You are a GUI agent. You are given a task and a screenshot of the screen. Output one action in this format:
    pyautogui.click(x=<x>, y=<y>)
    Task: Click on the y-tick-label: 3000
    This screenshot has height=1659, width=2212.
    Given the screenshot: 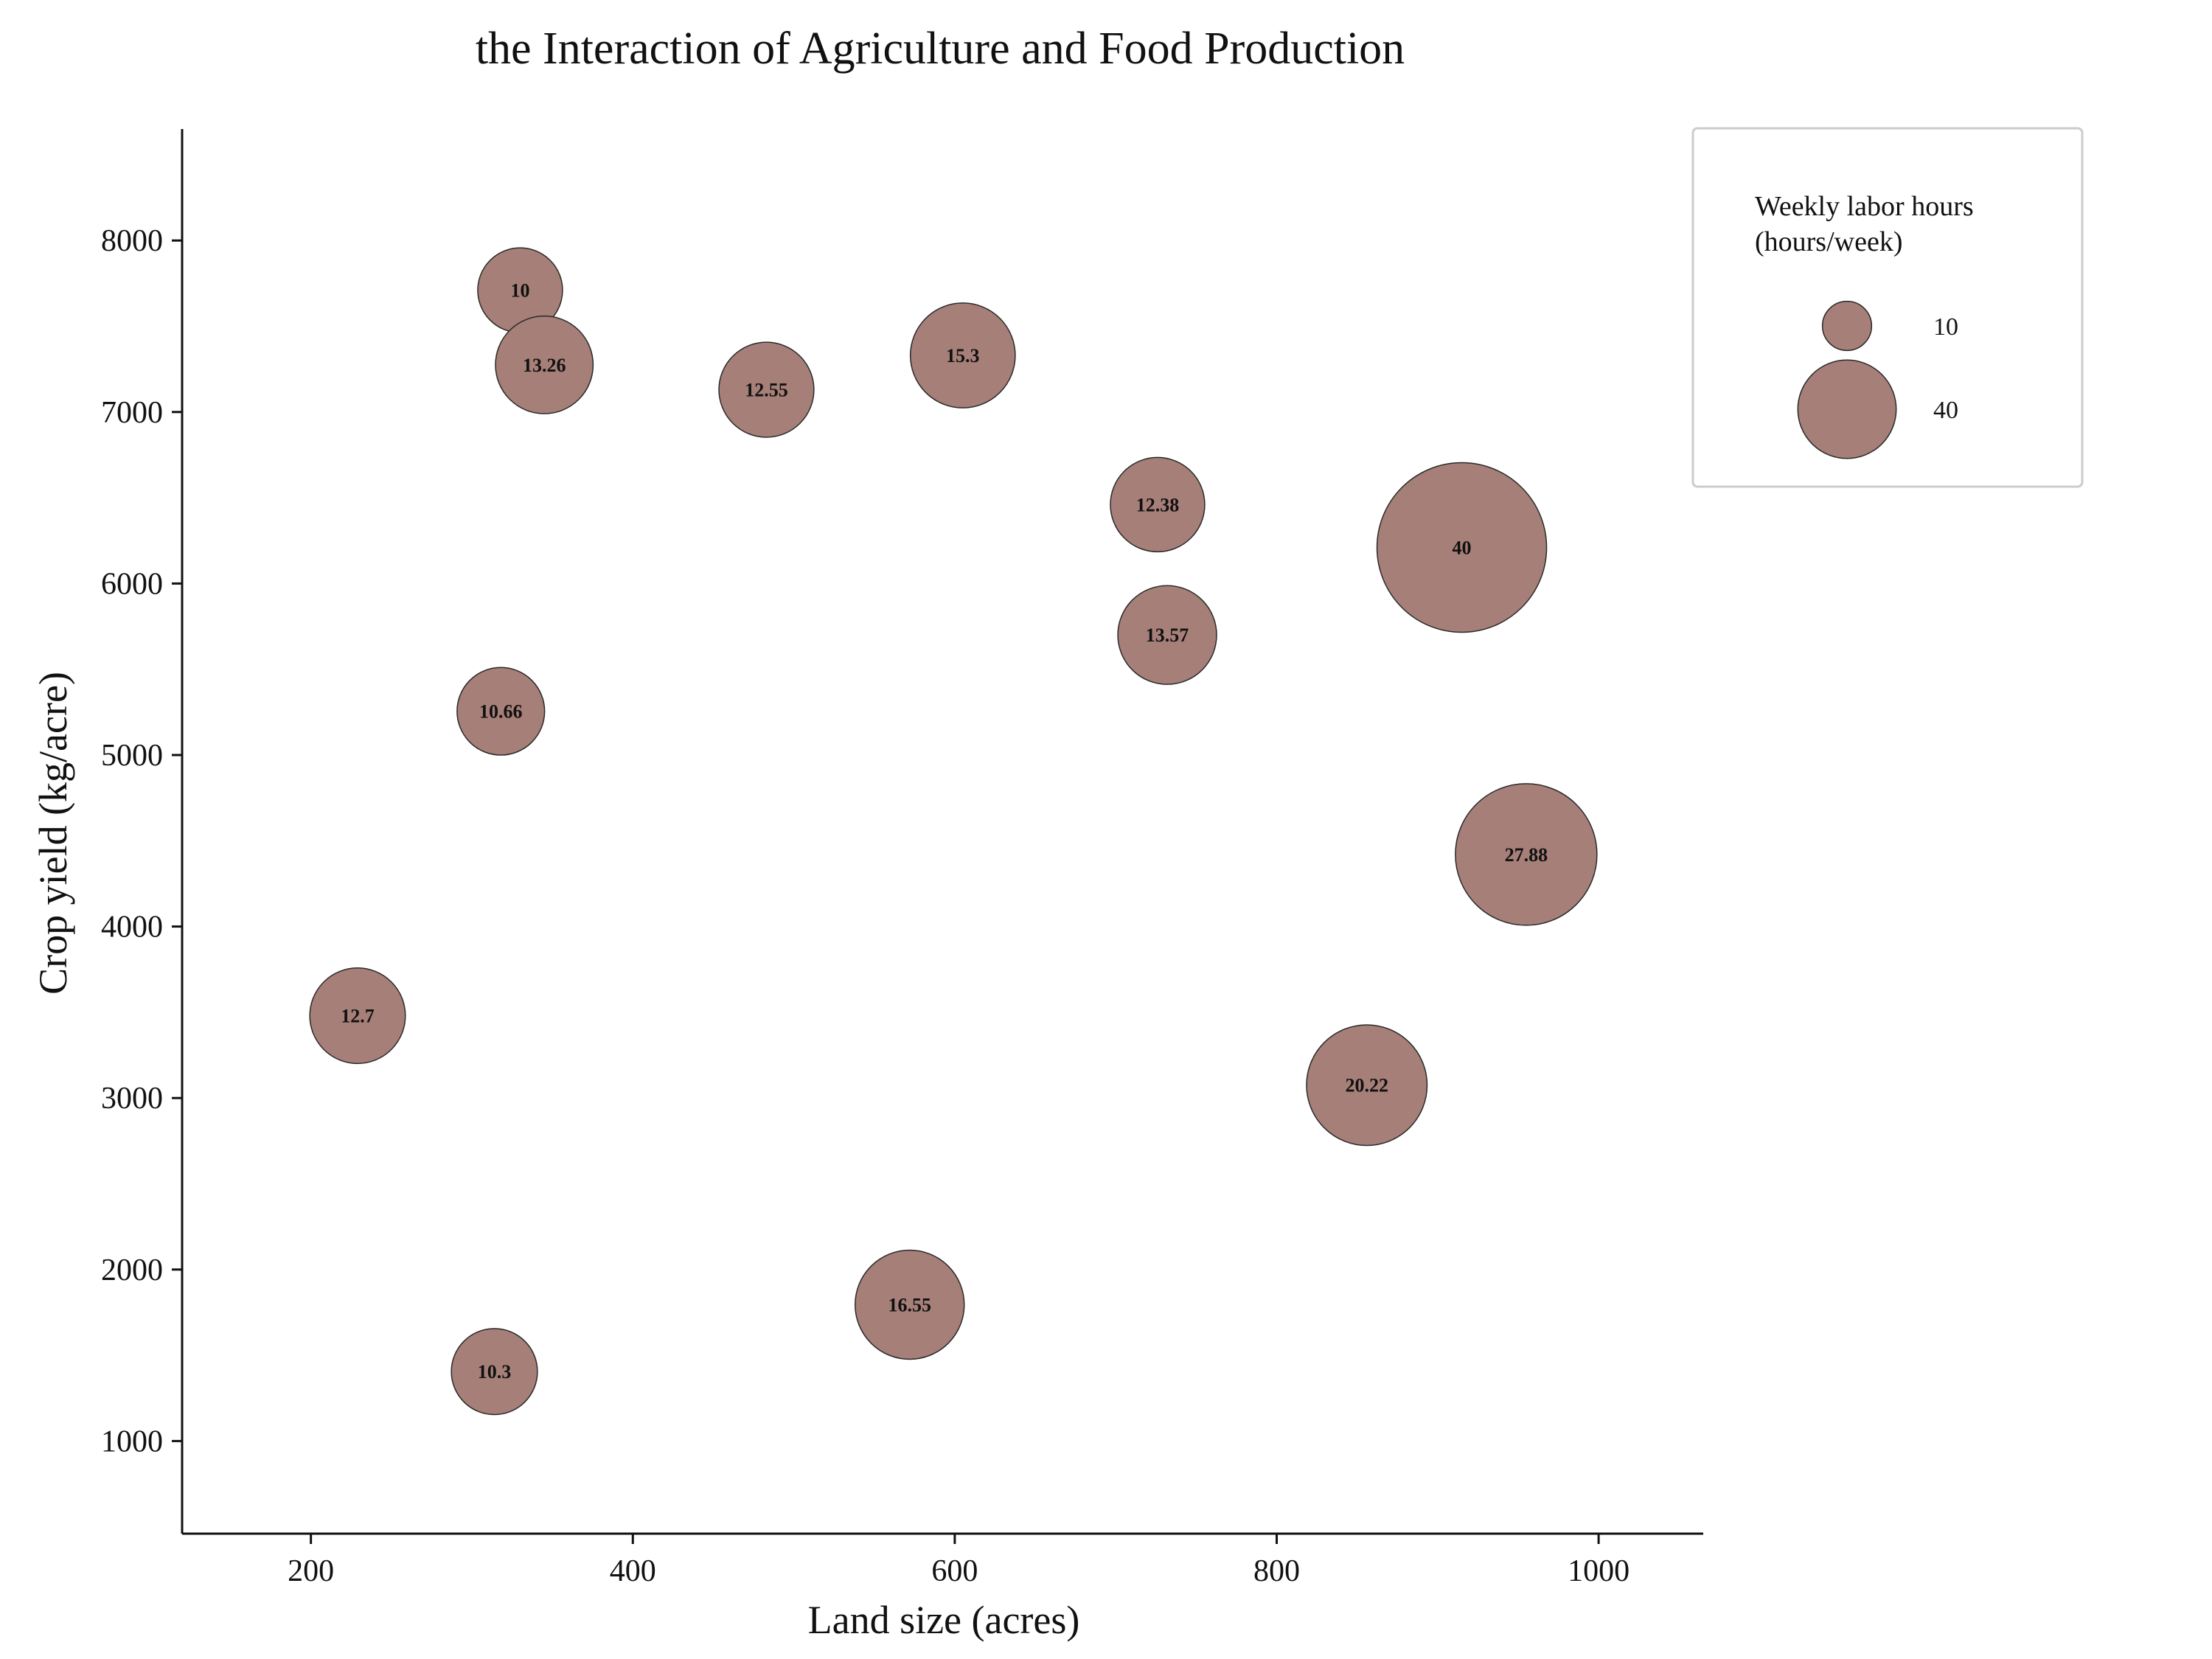 What is the action you would take?
    pyautogui.click(x=132, y=1099)
    